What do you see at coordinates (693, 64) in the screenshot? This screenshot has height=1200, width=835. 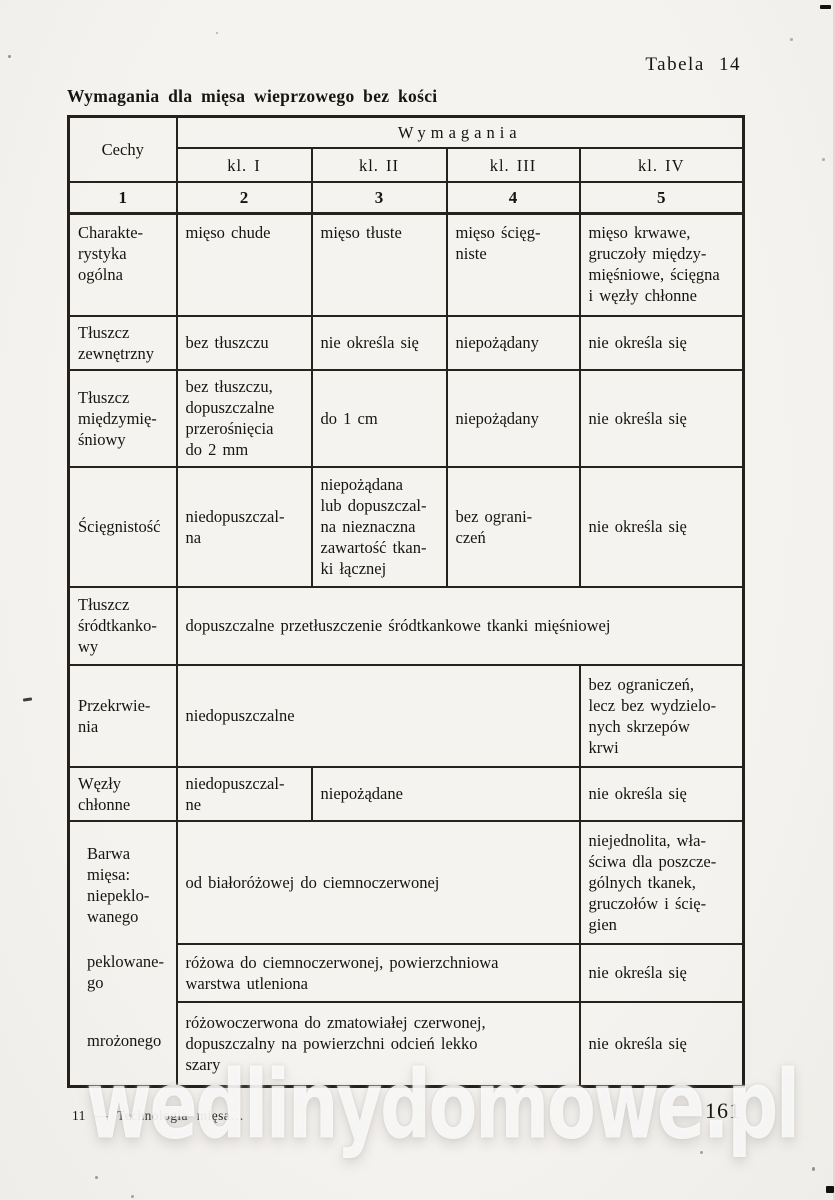 I see `table-number-label: Tabela 14` at bounding box center [693, 64].